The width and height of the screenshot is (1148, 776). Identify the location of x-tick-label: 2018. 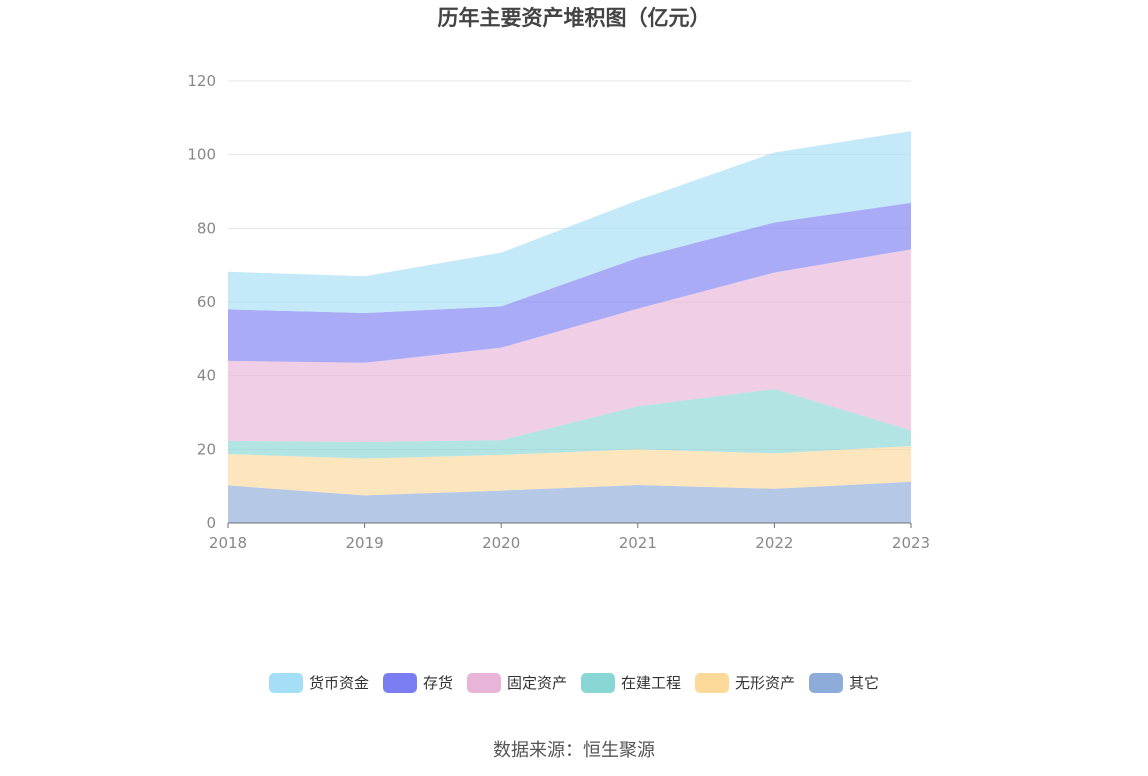
(228, 543).